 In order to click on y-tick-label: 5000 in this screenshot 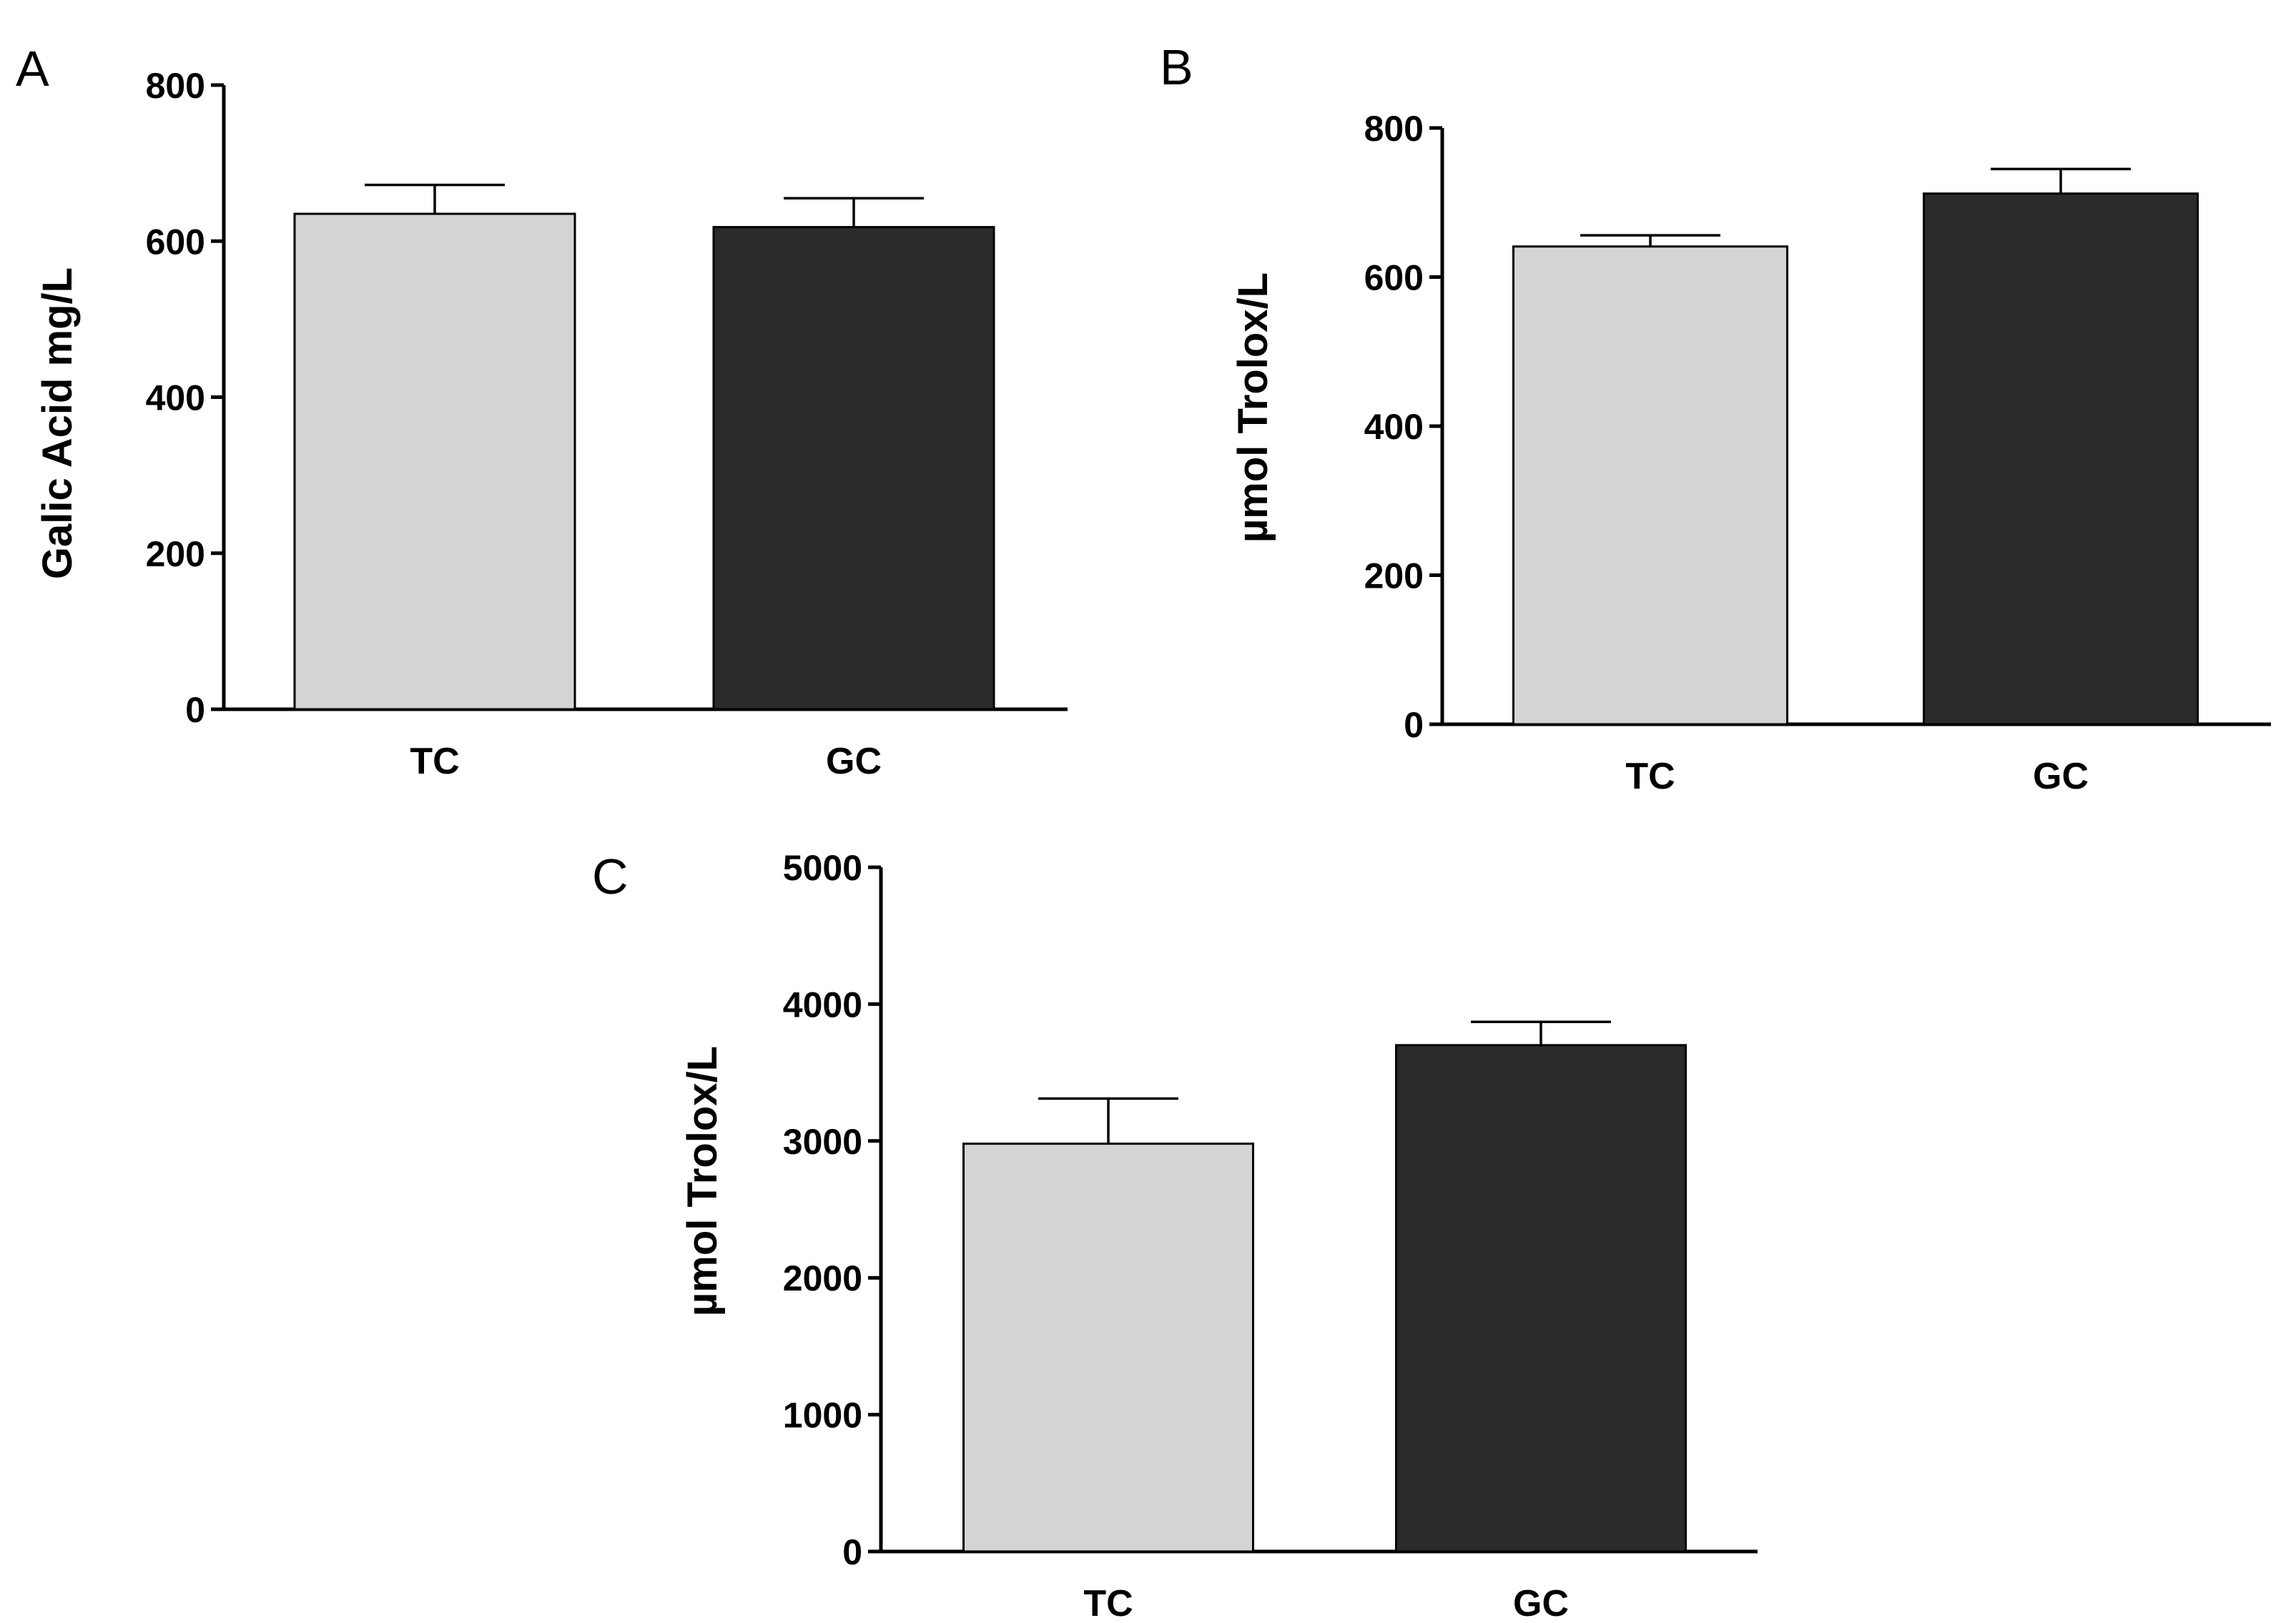, I will do `click(823, 868)`.